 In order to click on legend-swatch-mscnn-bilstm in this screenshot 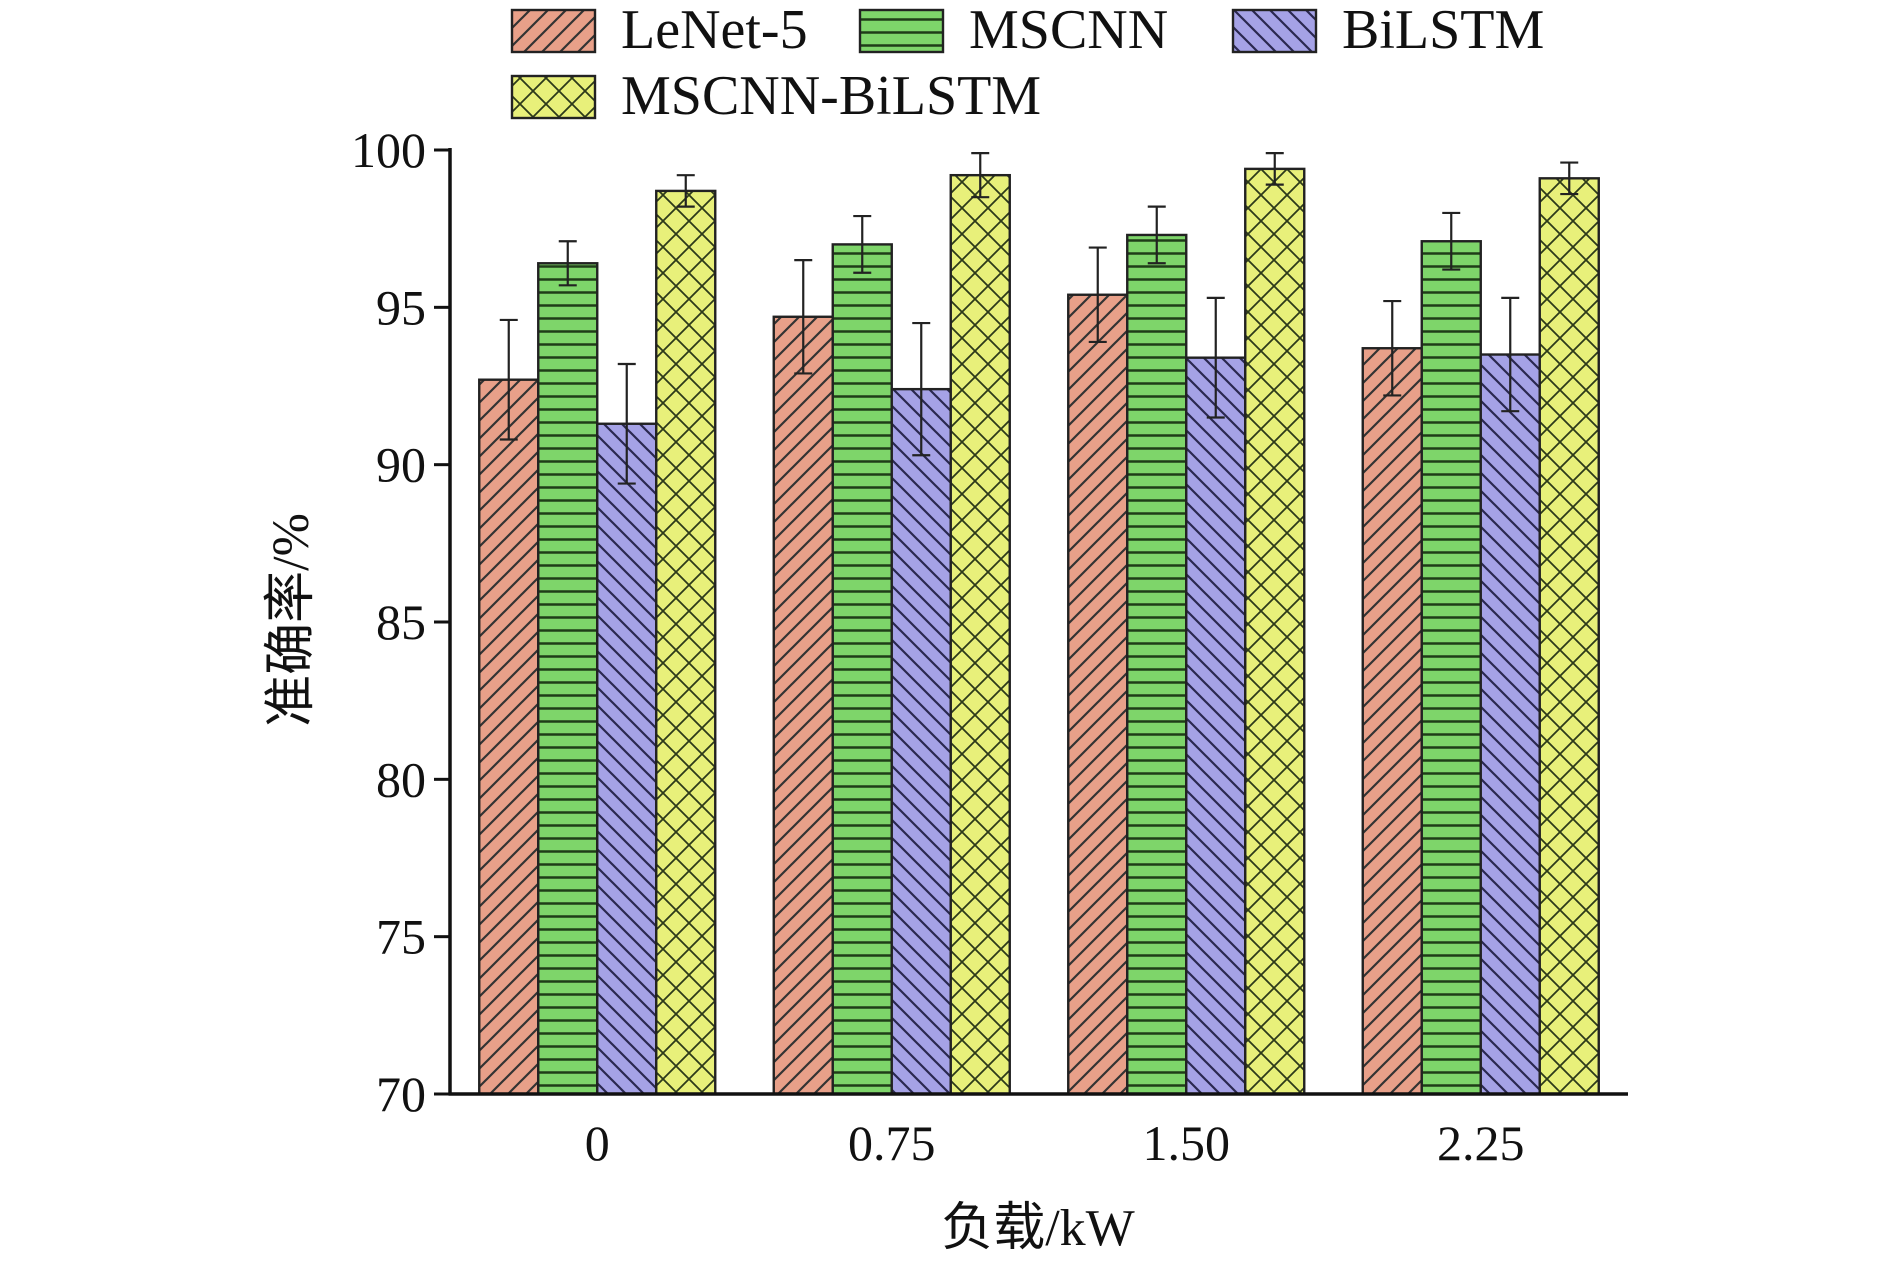, I will do `click(553, 97)`.